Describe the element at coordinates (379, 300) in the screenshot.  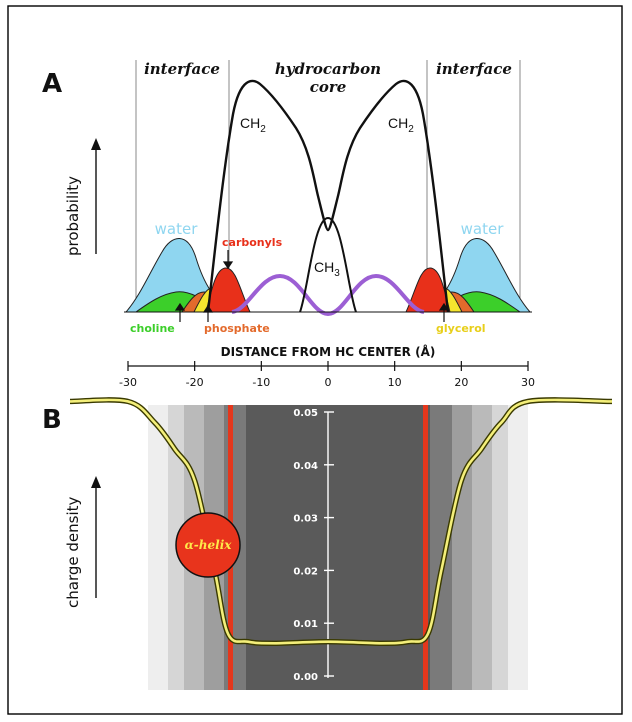
I see `cc-label-right: C=C` at that location.